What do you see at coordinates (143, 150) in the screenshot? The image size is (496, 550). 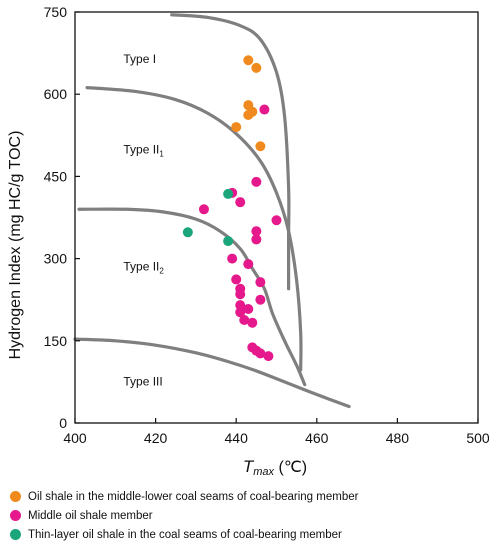 I see `type-label: Type II1` at bounding box center [143, 150].